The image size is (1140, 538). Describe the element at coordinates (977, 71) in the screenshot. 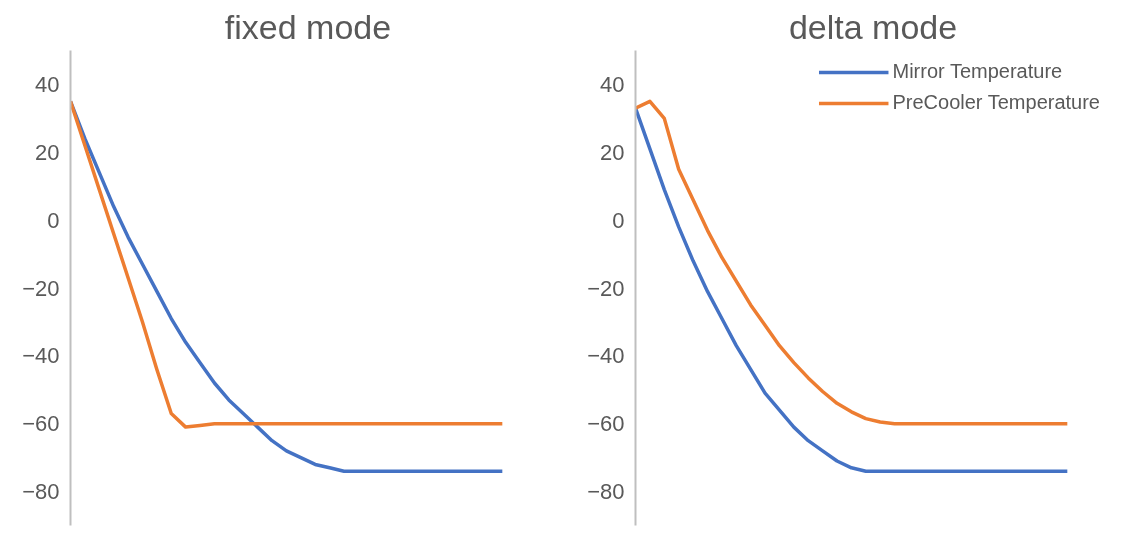

I see `legend-label: Mirror Temperature` at that location.